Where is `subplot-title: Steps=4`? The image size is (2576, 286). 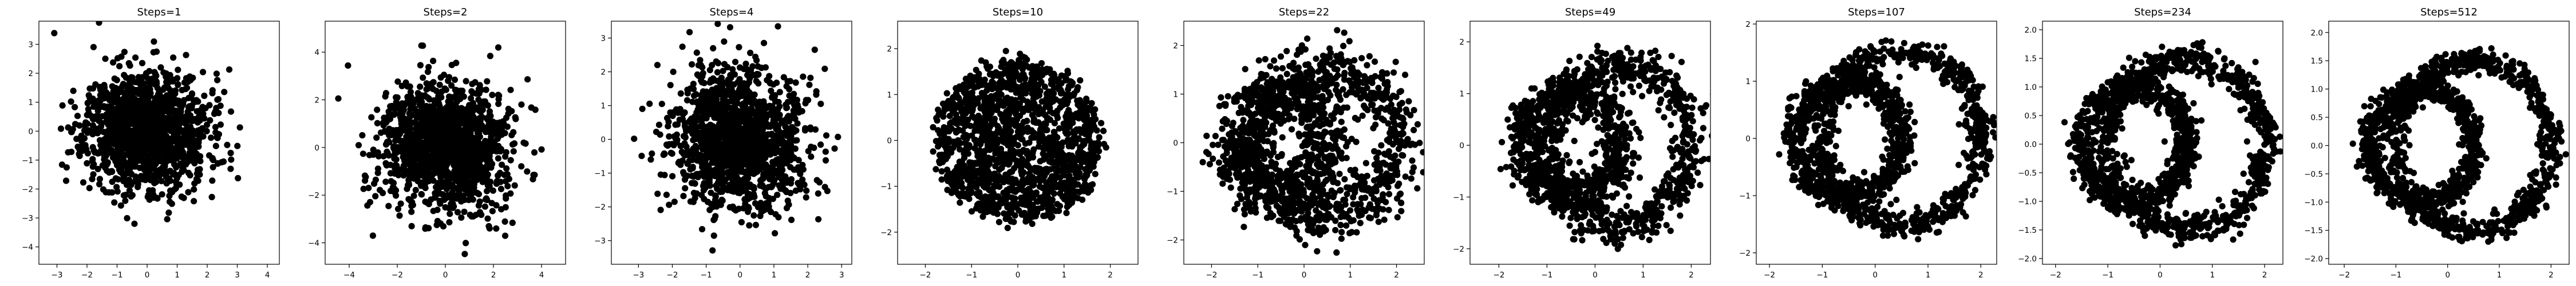 subplot-title: Steps=4 is located at coordinates (732, 12).